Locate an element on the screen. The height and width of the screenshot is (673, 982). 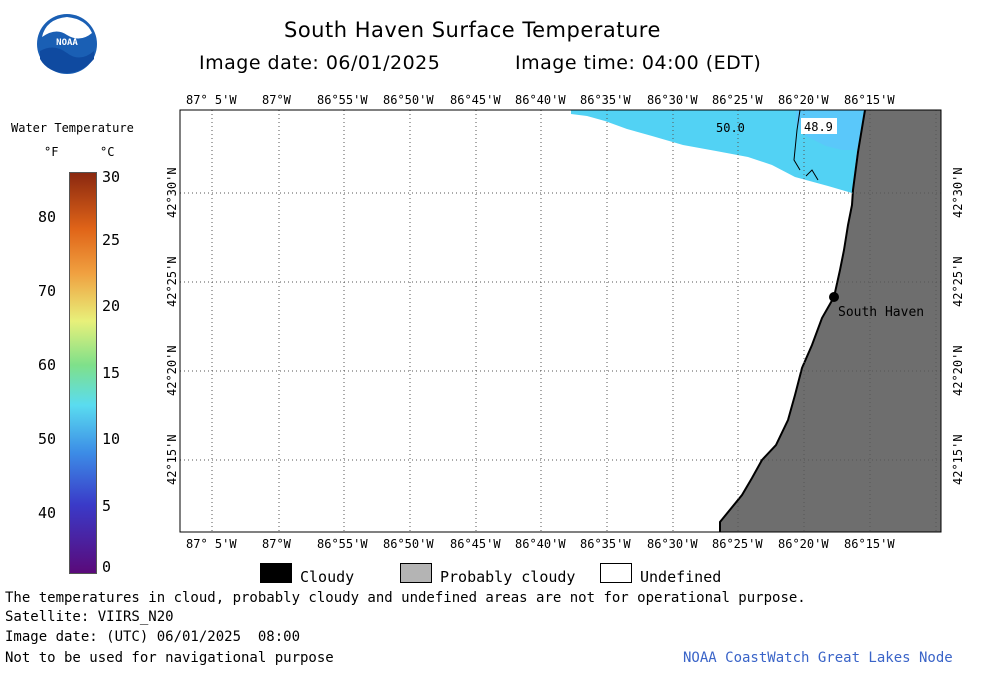
f-tick: 70 is located at coordinates (47, 291).